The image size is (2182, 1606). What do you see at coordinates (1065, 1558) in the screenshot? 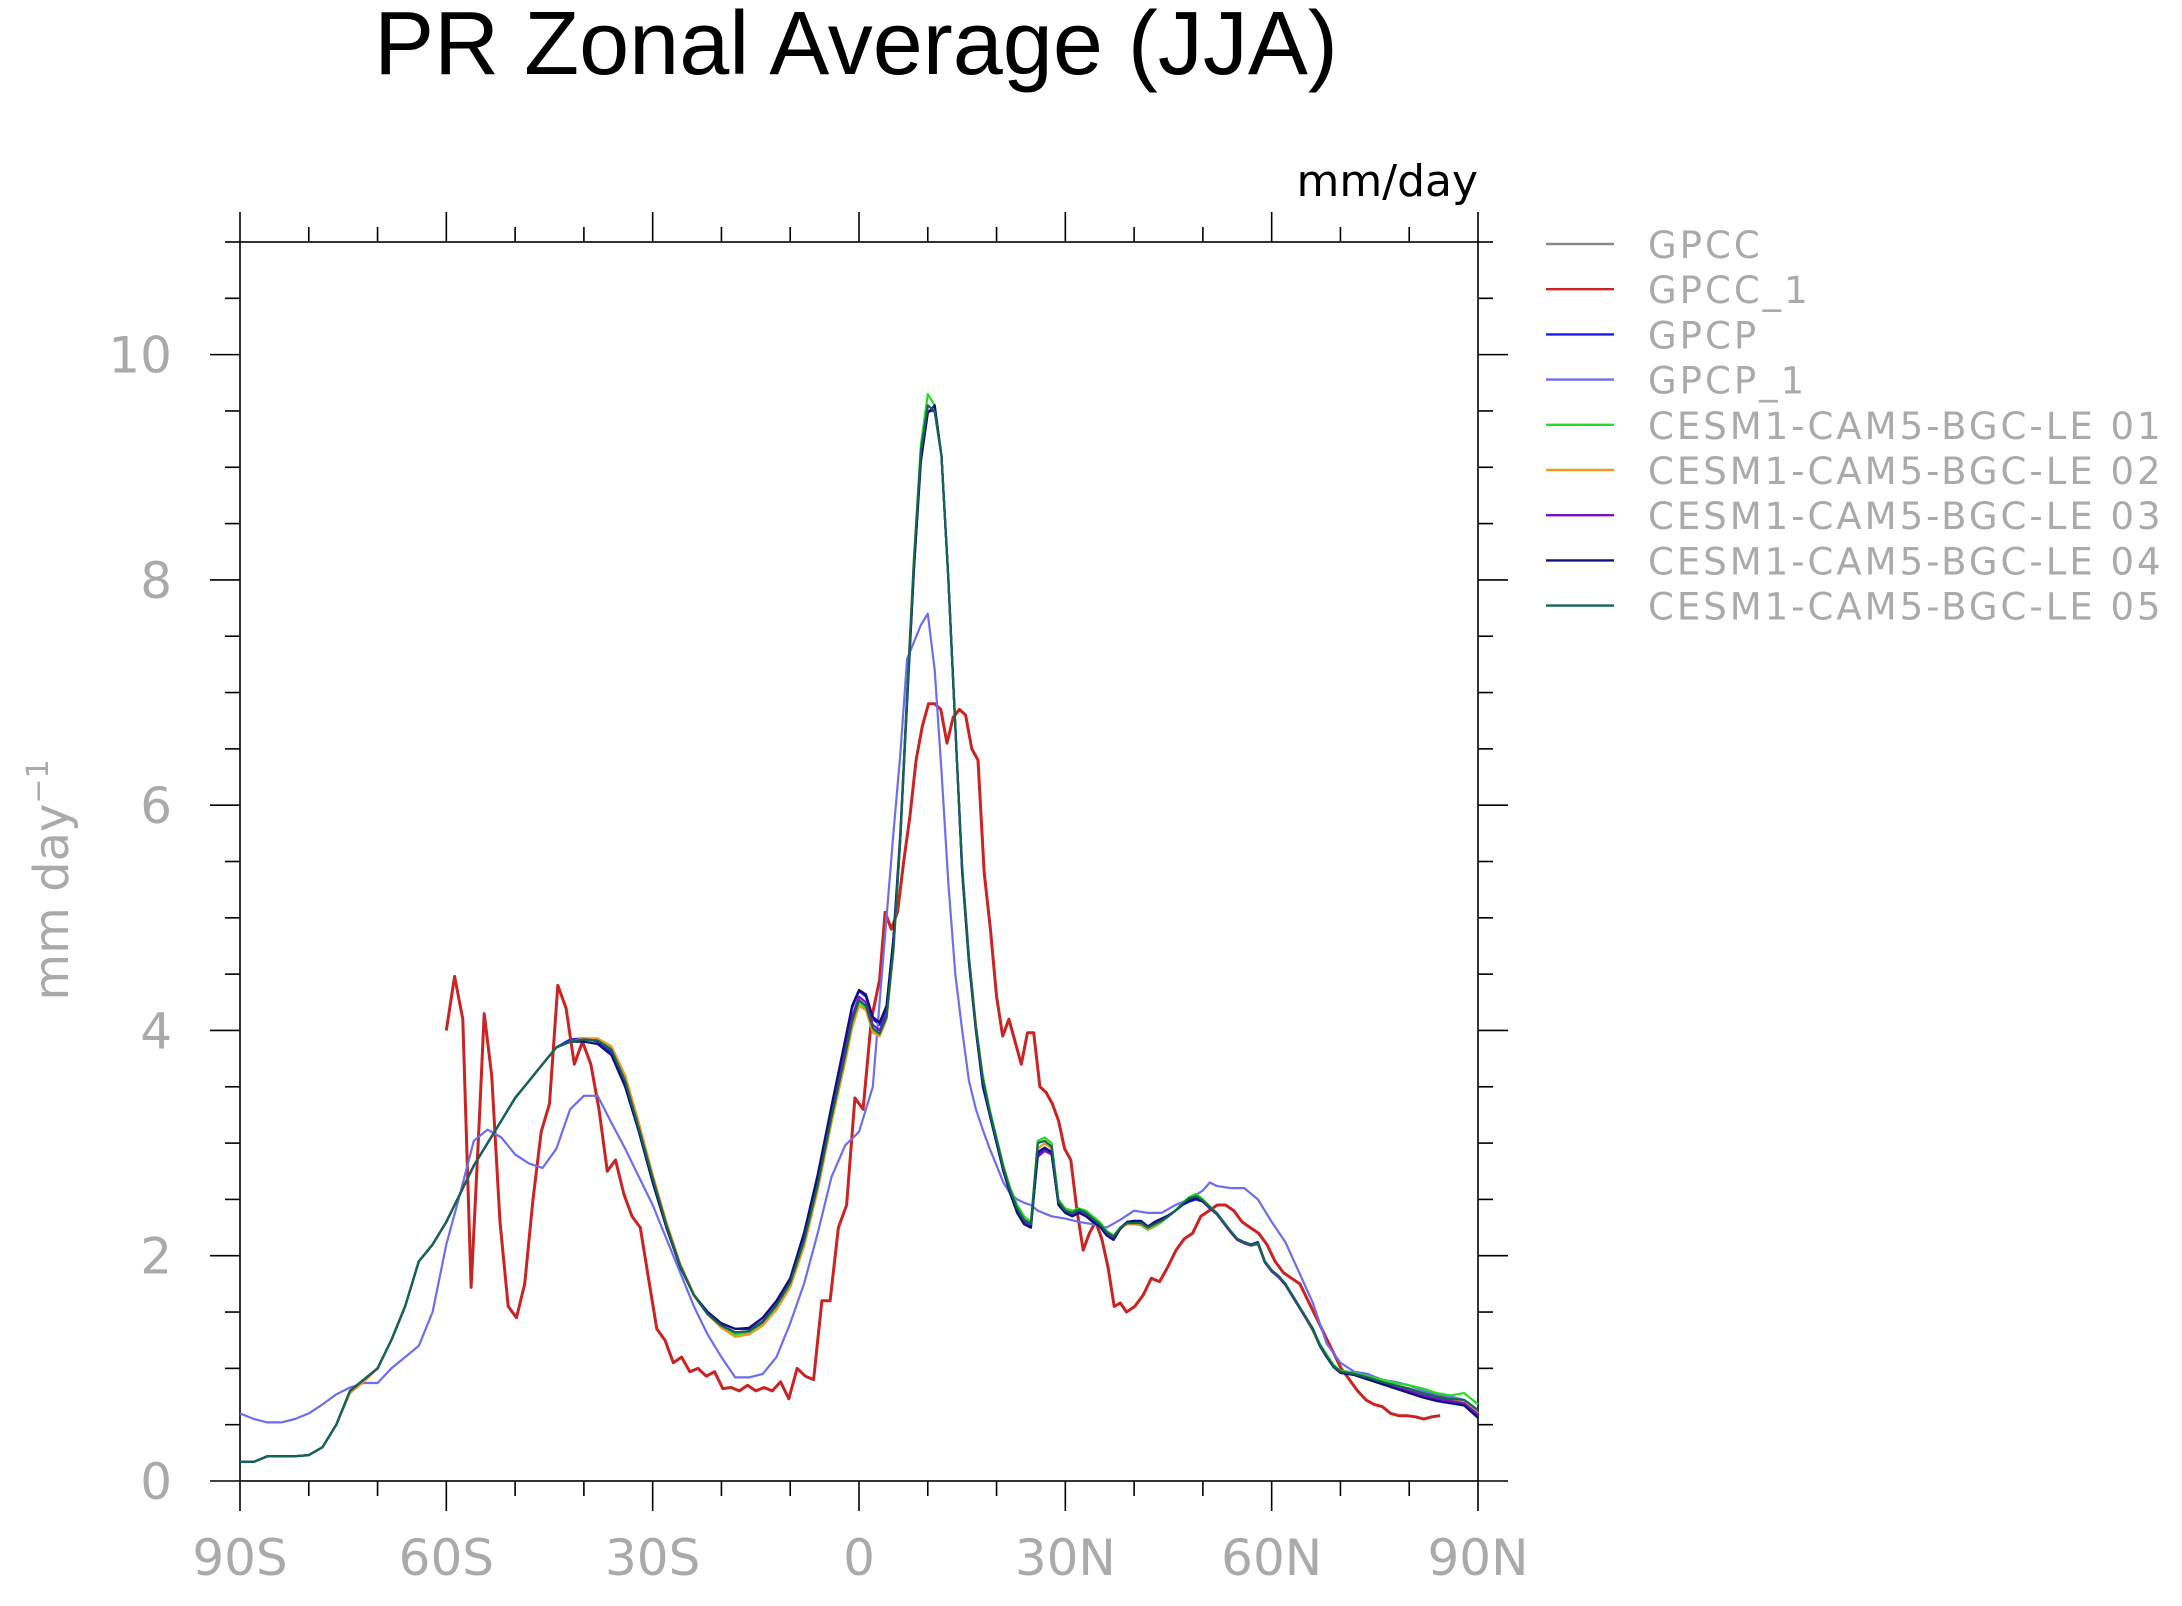
I see `x-tick-label: 30N` at bounding box center [1065, 1558].